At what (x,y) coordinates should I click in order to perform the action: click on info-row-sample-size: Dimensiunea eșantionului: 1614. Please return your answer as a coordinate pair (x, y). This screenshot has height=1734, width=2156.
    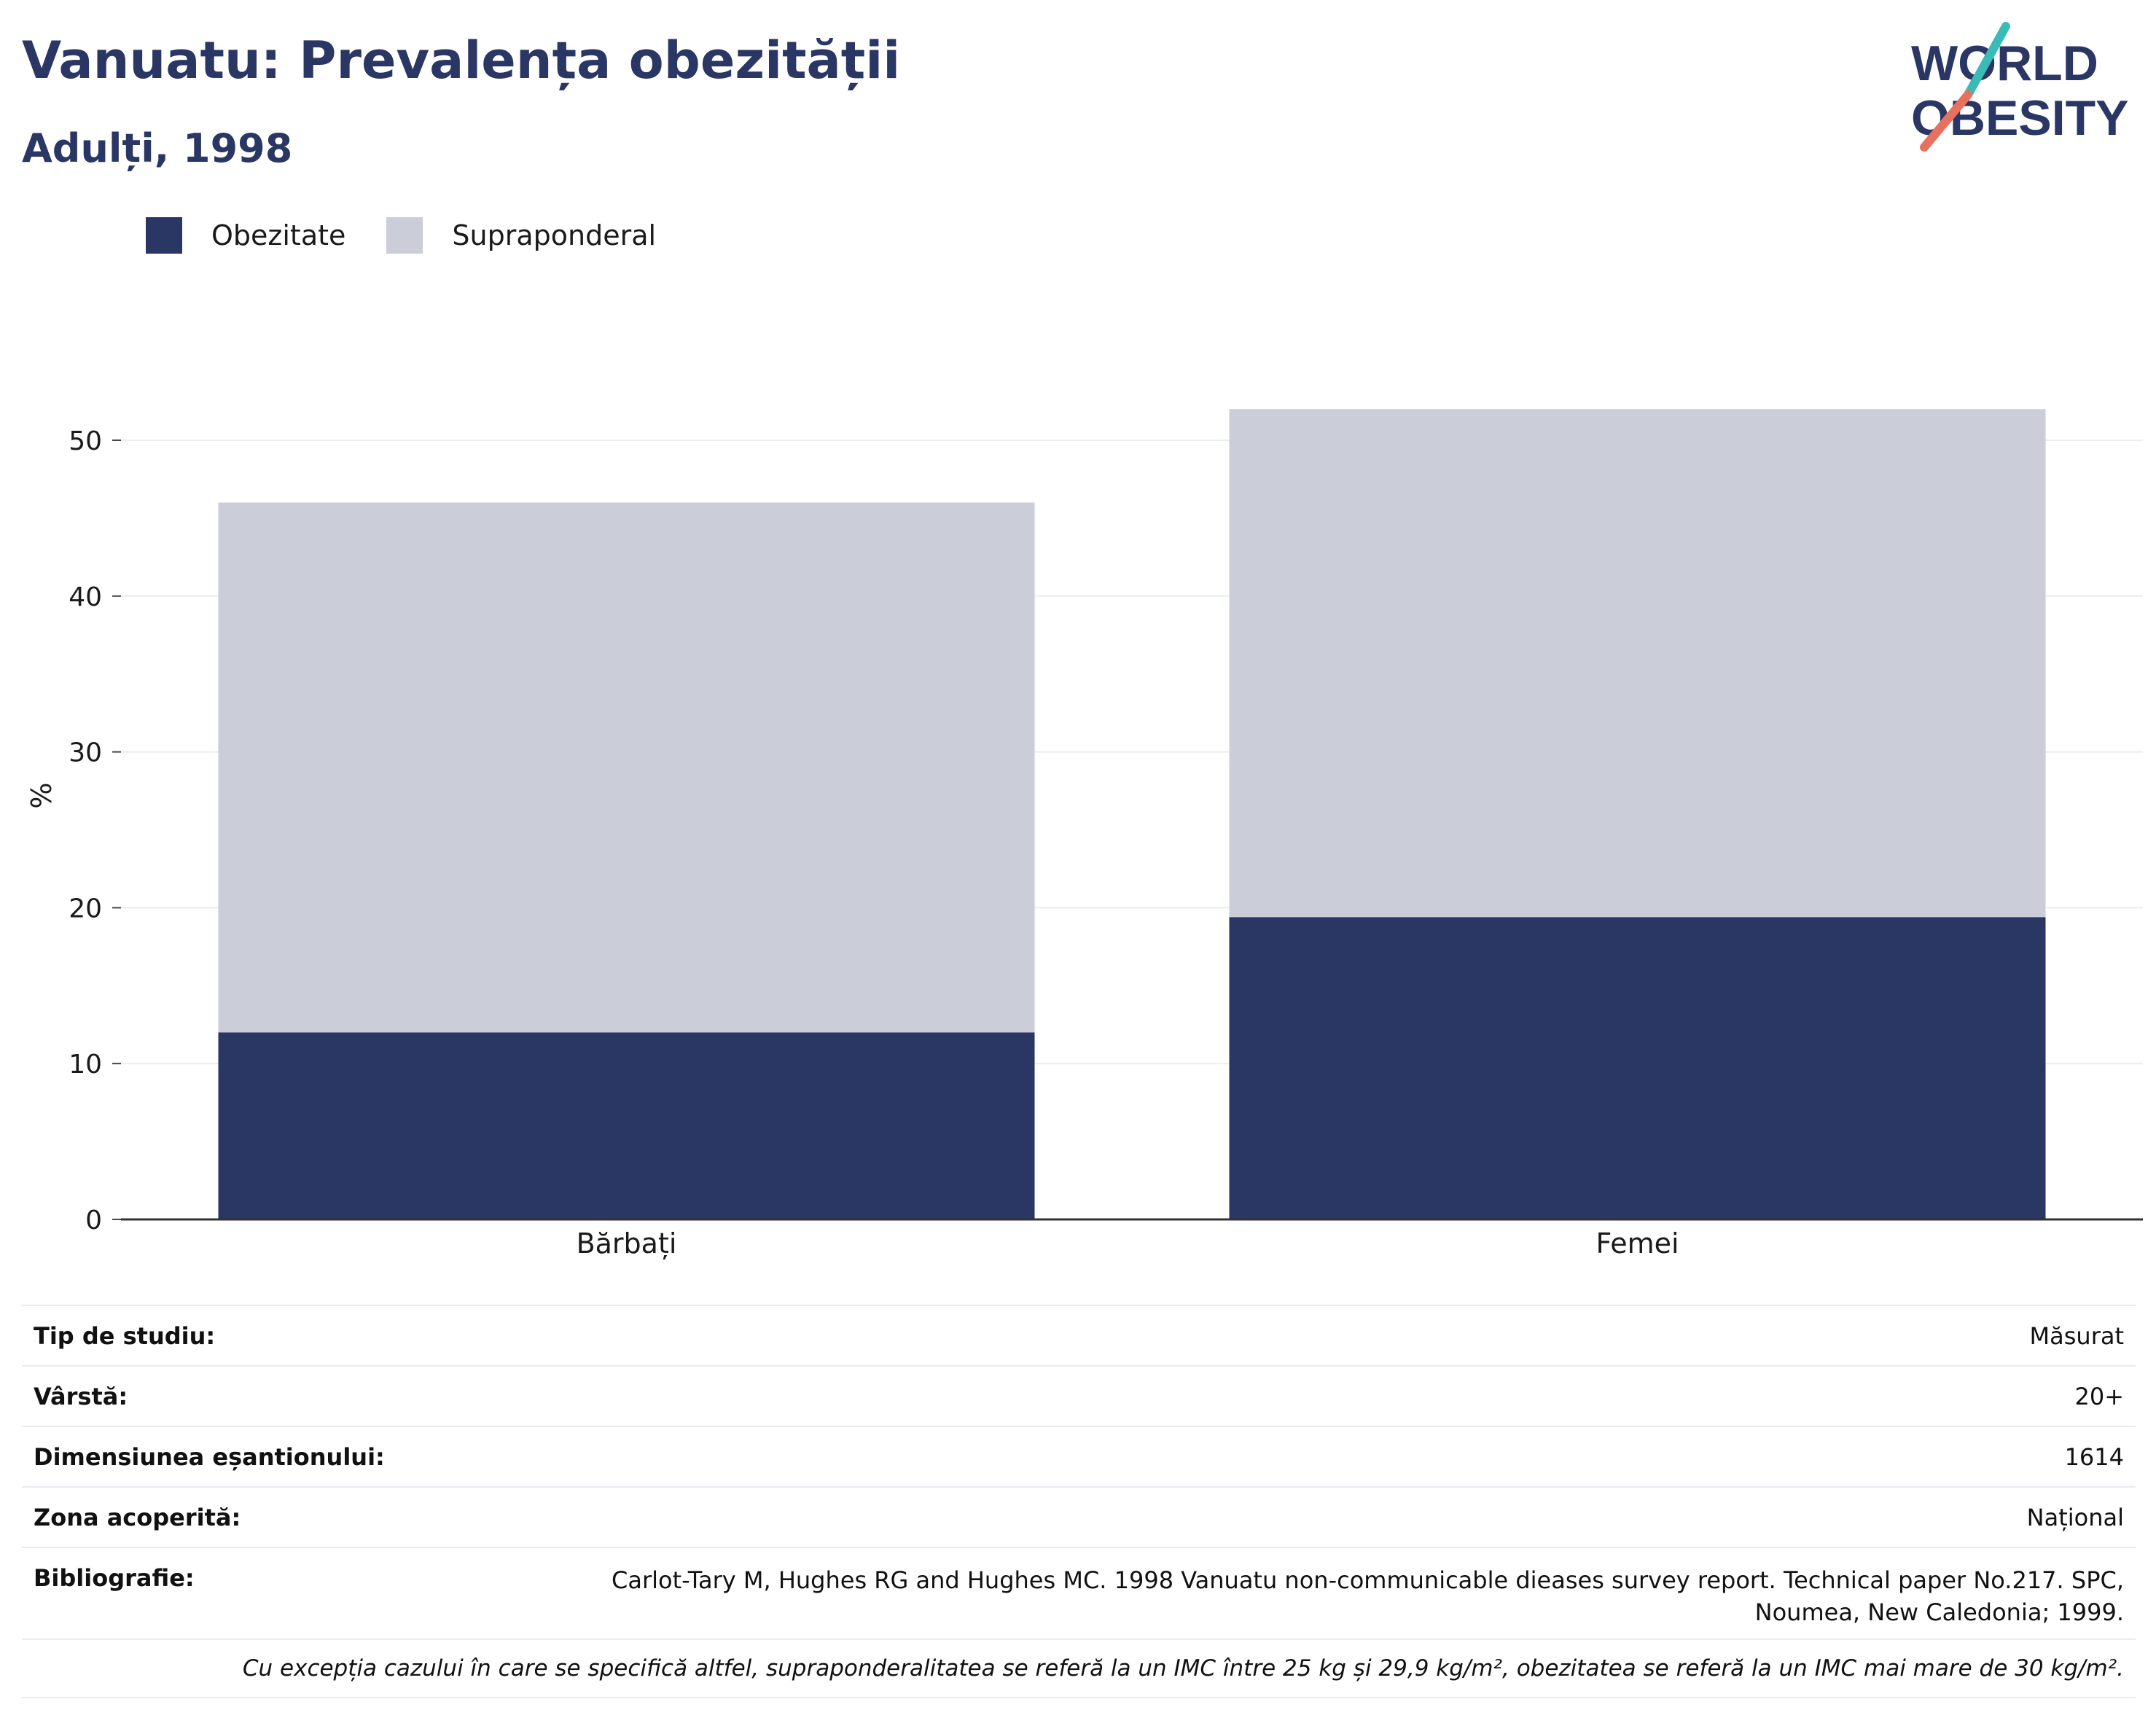
    Looking at the image, I should click on (1079, 1456).